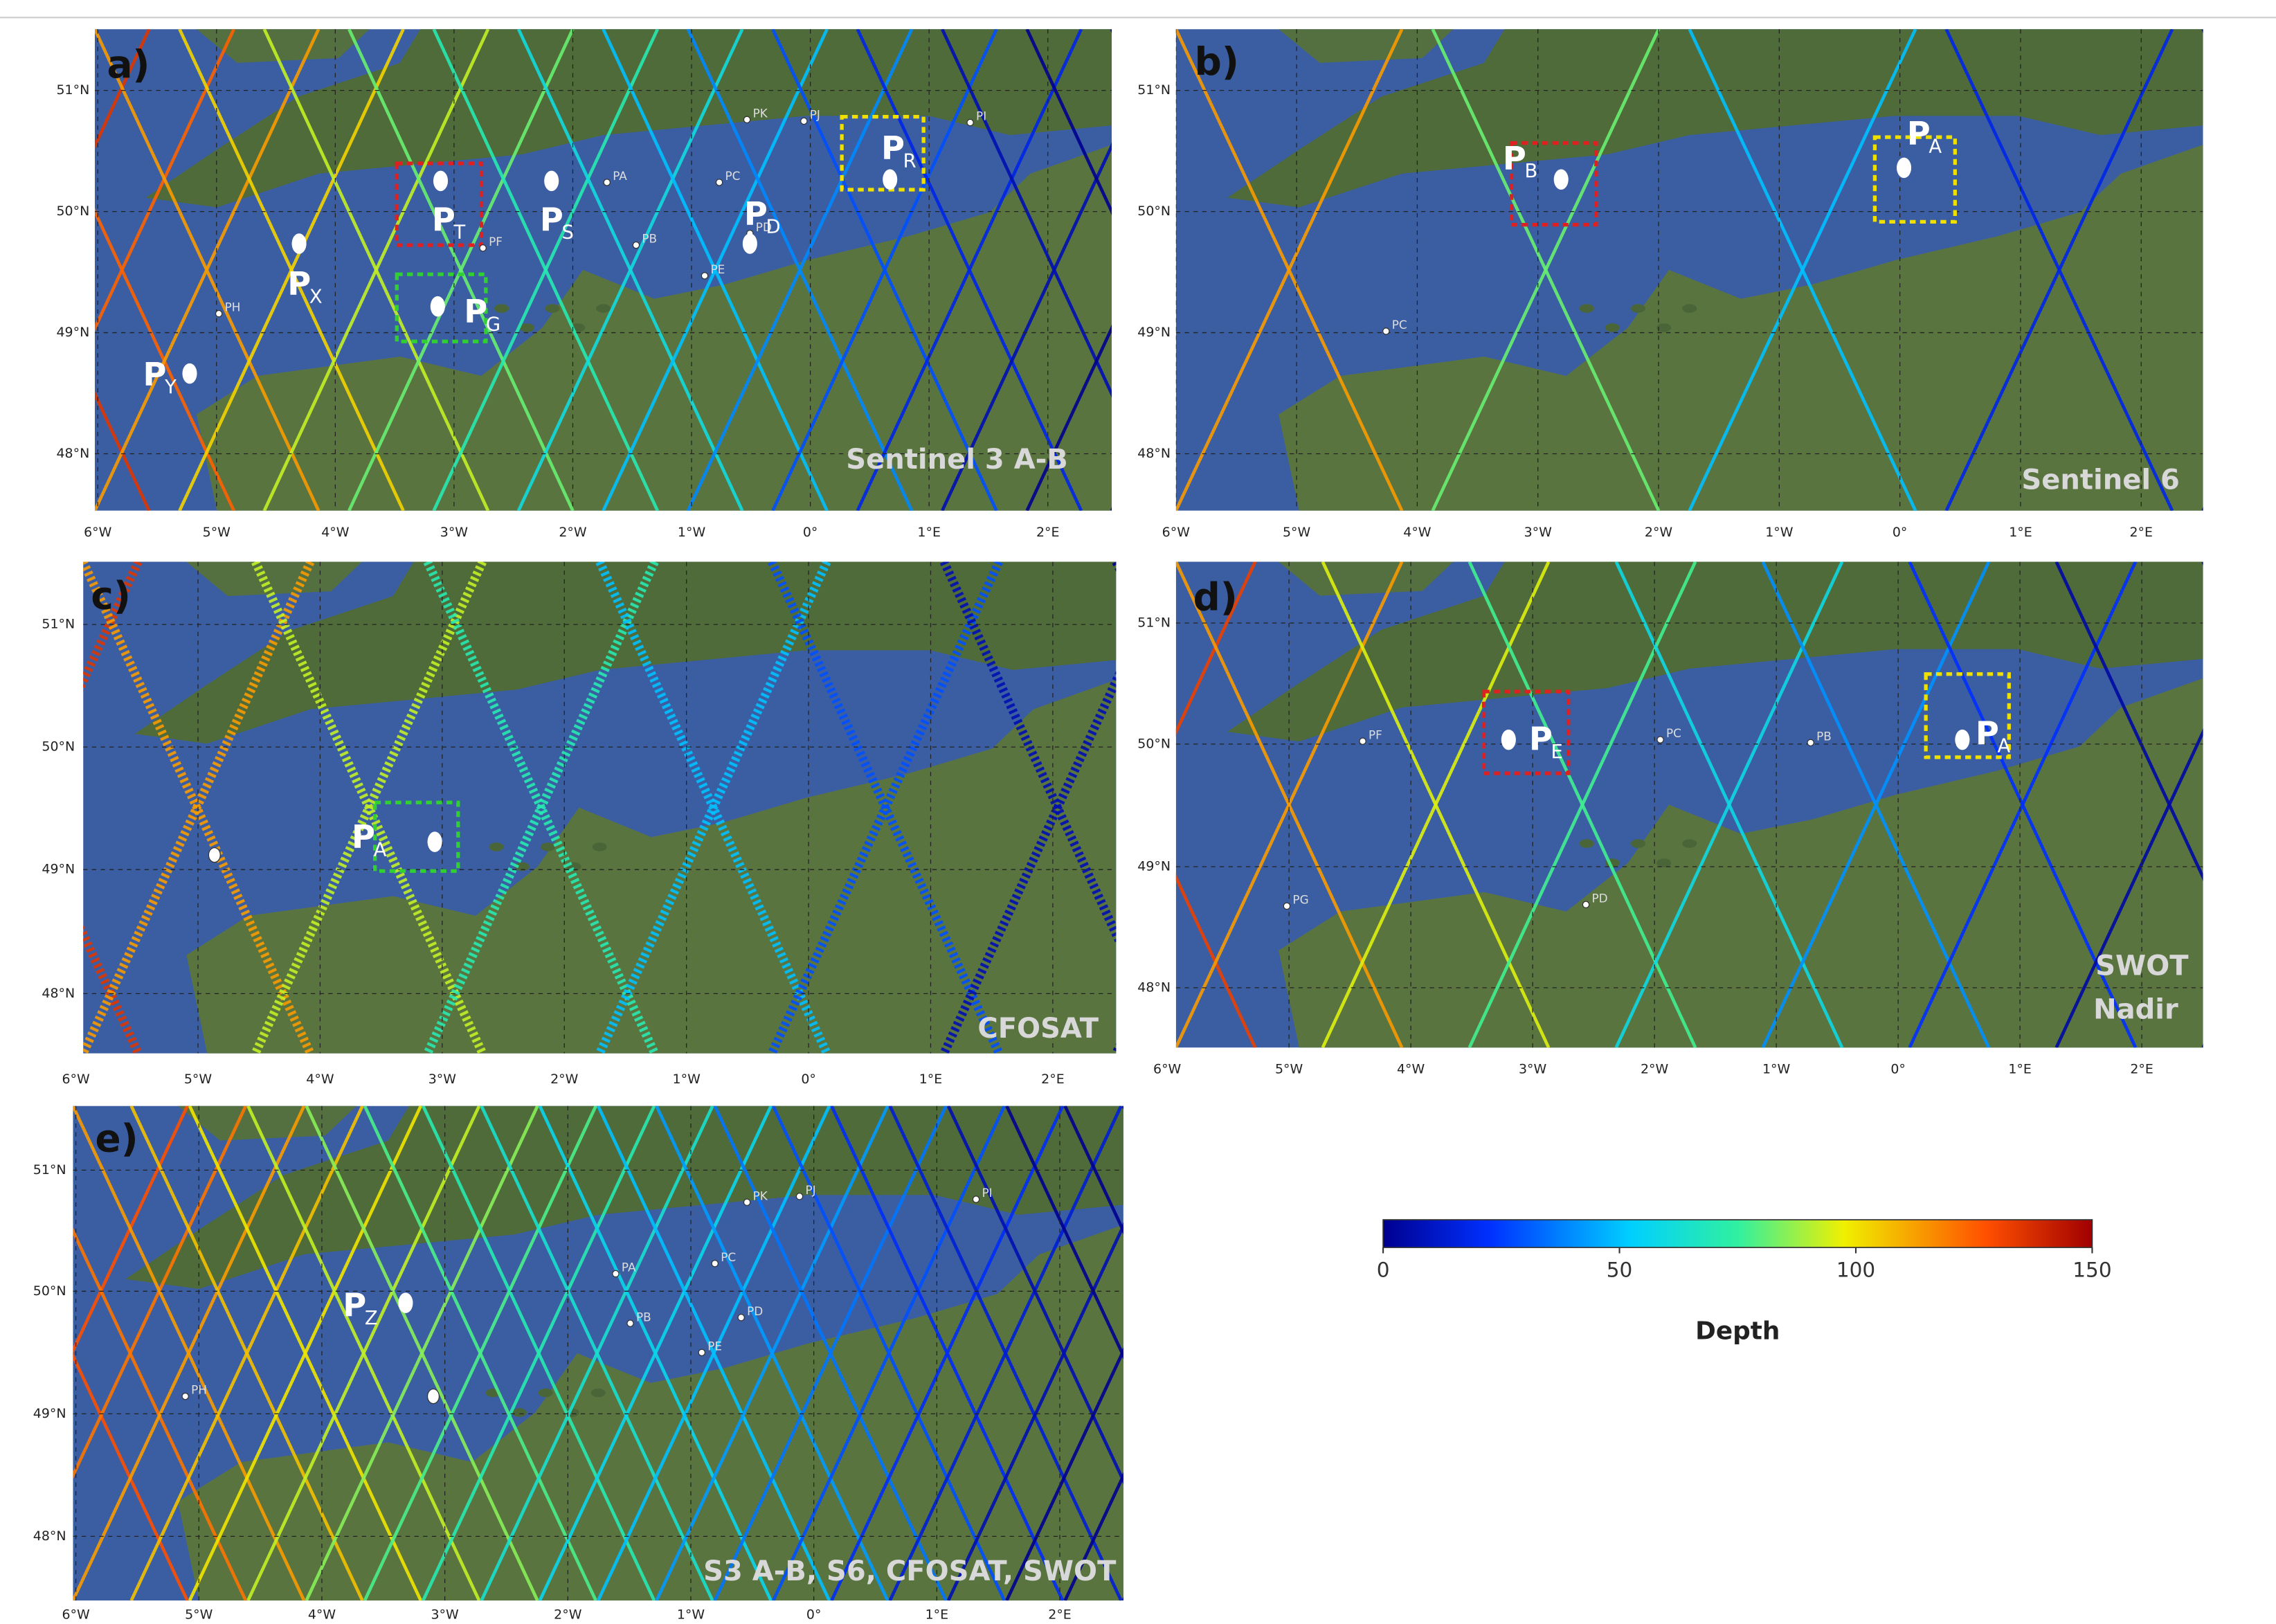 This screenshot has height=1624, width=2276. What do you see at coordinates (1620, 1269) in the screenshot?
I see `colorbar-tick-label: 50` at bounding box center [1620, 1269].